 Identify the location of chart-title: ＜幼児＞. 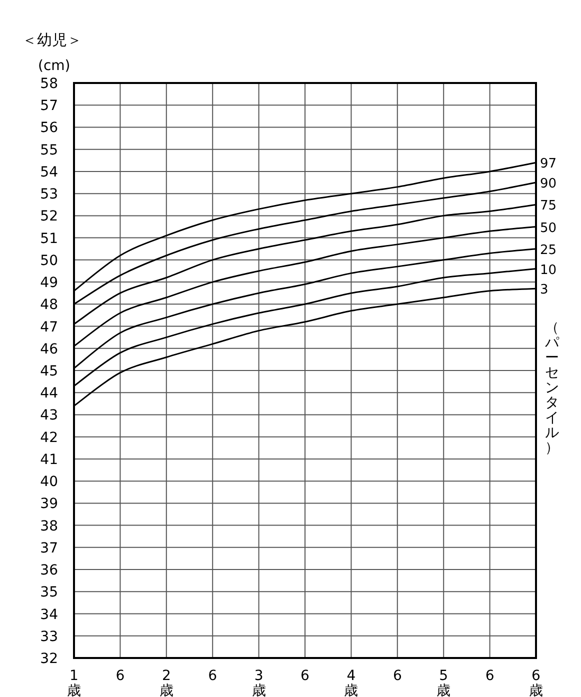
(52, 40).